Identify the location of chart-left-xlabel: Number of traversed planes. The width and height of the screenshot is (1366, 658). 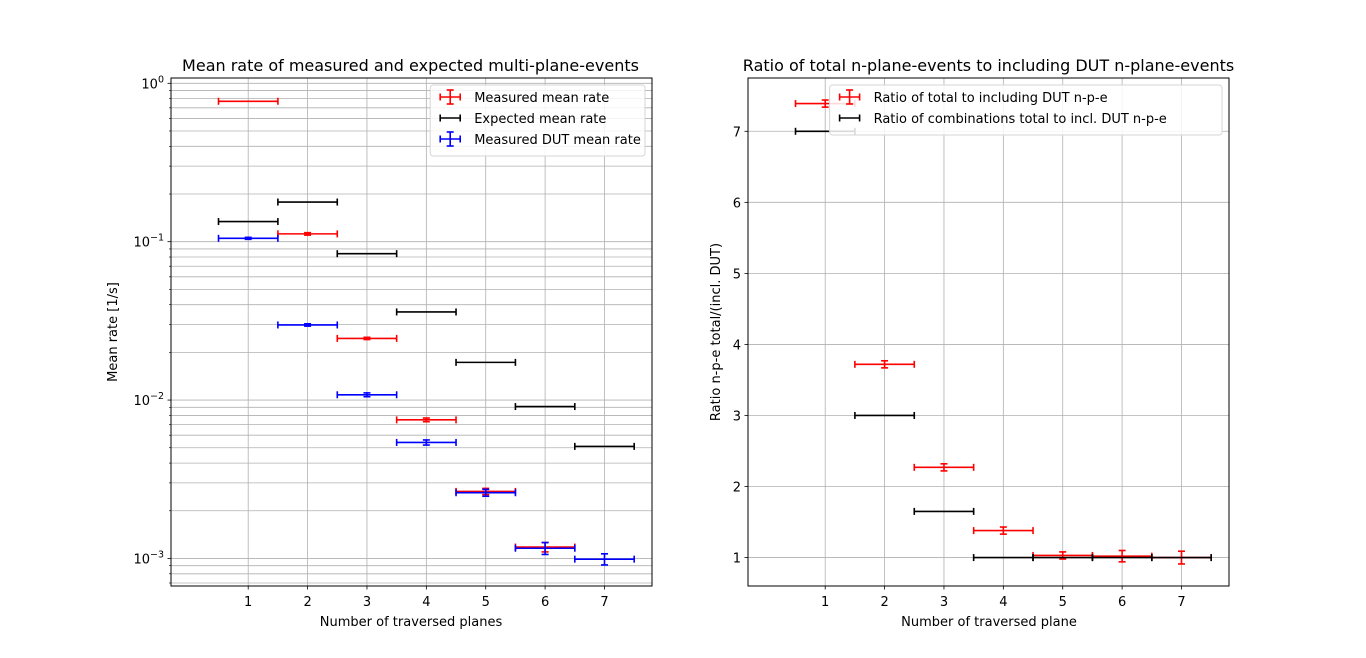
(411, 622).